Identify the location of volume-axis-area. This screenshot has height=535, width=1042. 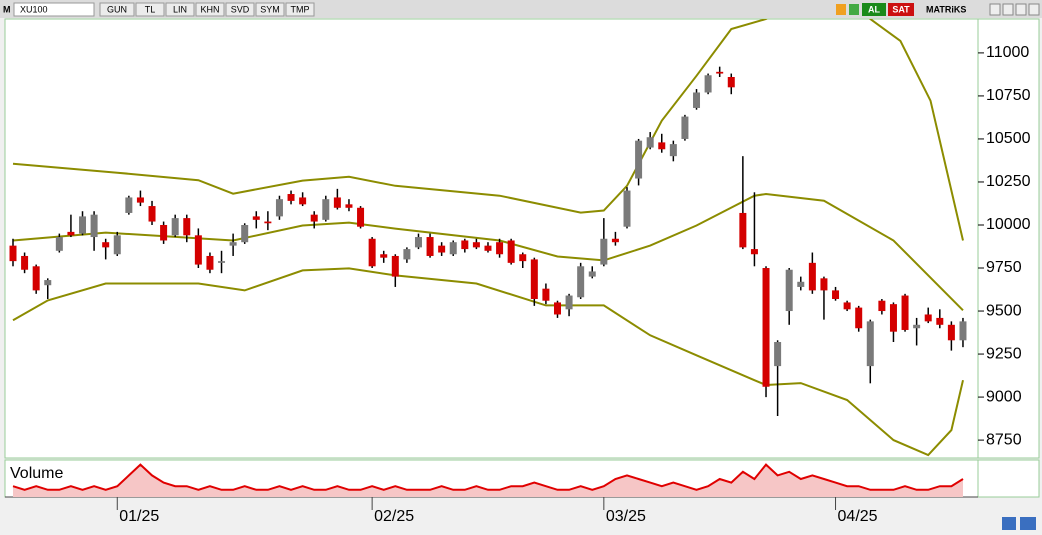
(1008, 478).